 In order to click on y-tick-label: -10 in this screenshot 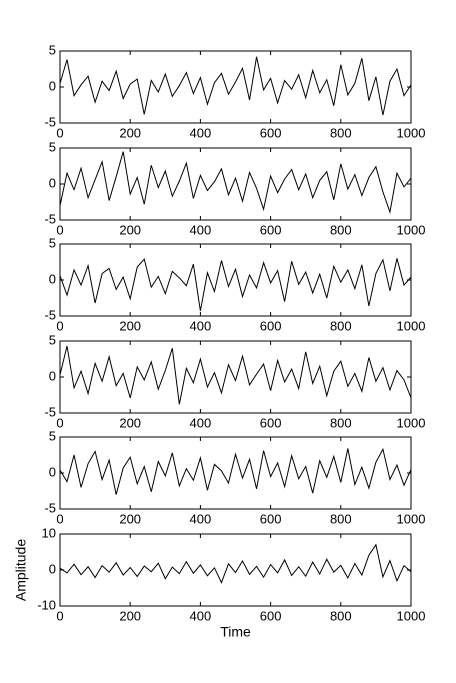, I will do `click(46, 604)`.